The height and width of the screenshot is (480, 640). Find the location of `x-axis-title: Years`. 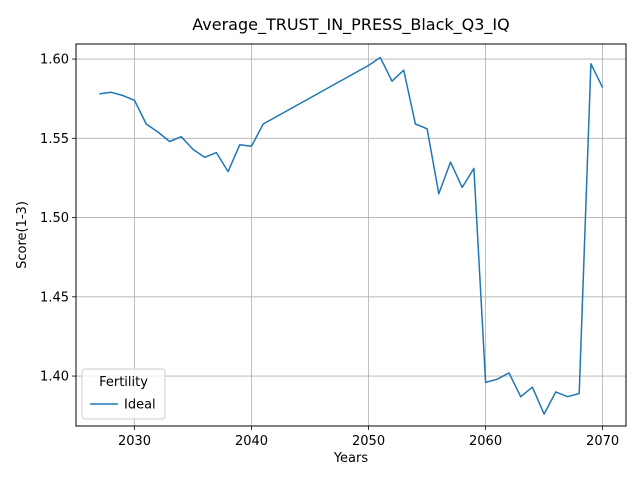

x-axis-title: Years is located at coordinates (351, 458).